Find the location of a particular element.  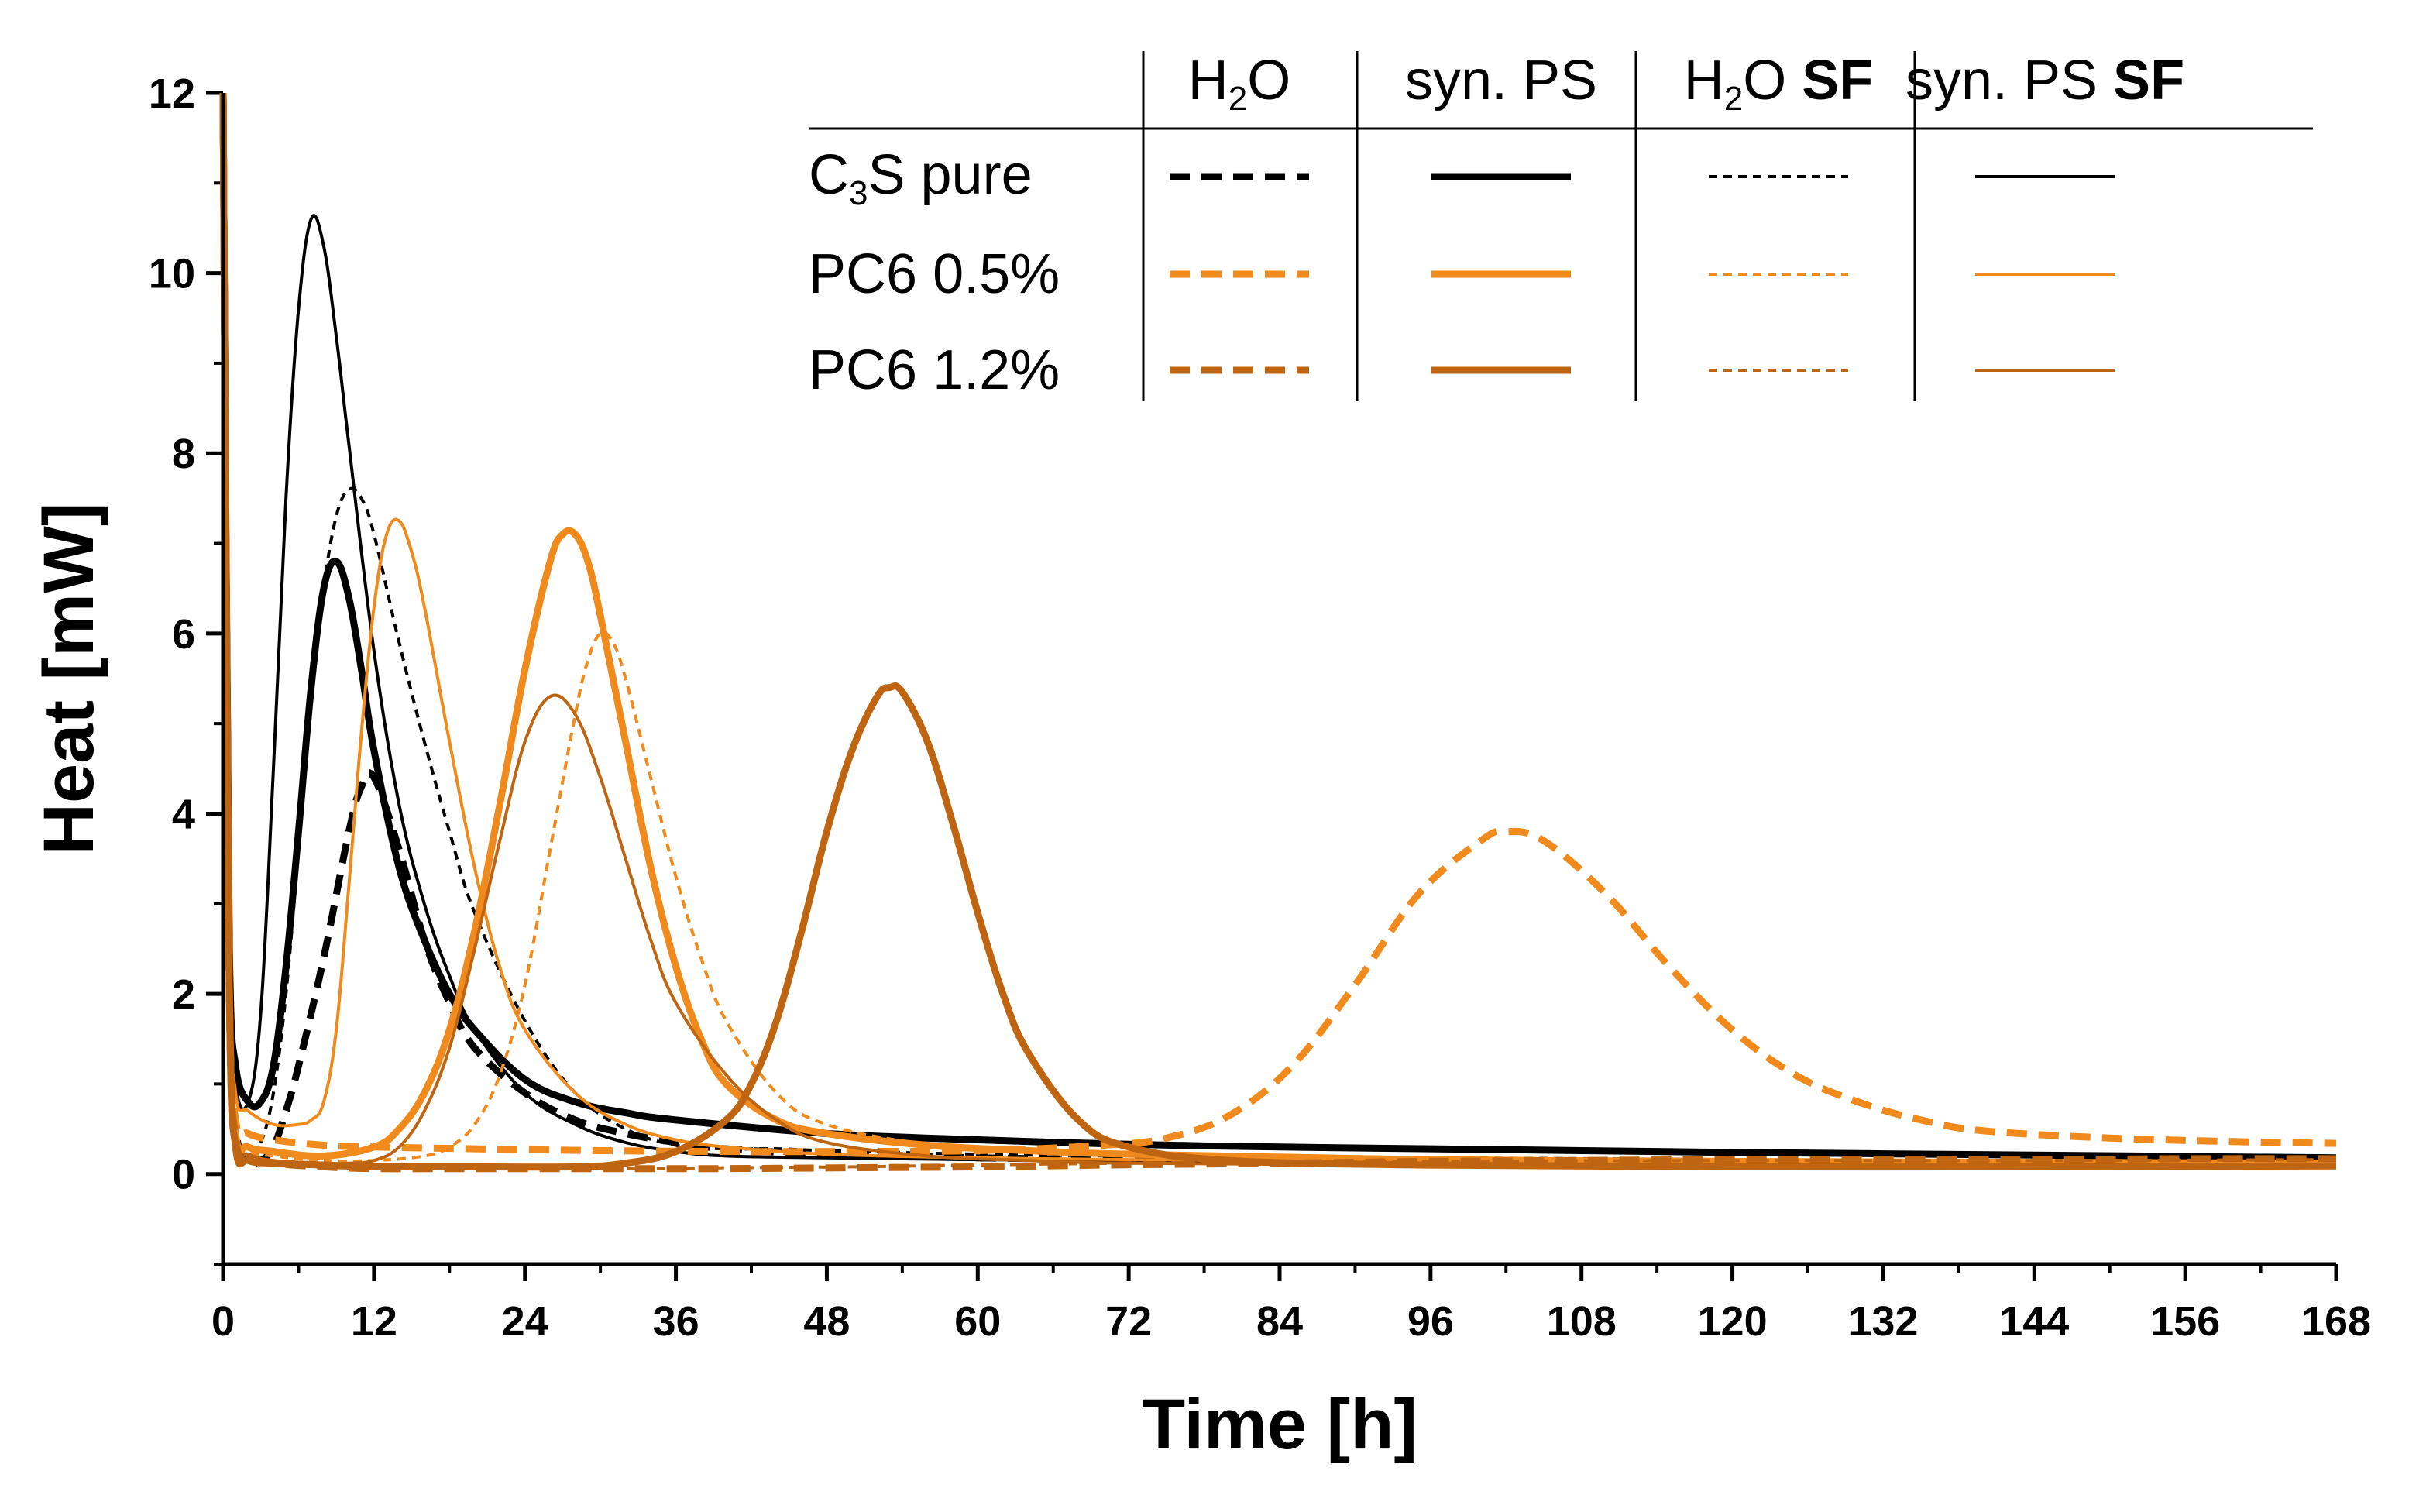

x-tick-label: 168 is located at coordinates (2336, 1321).